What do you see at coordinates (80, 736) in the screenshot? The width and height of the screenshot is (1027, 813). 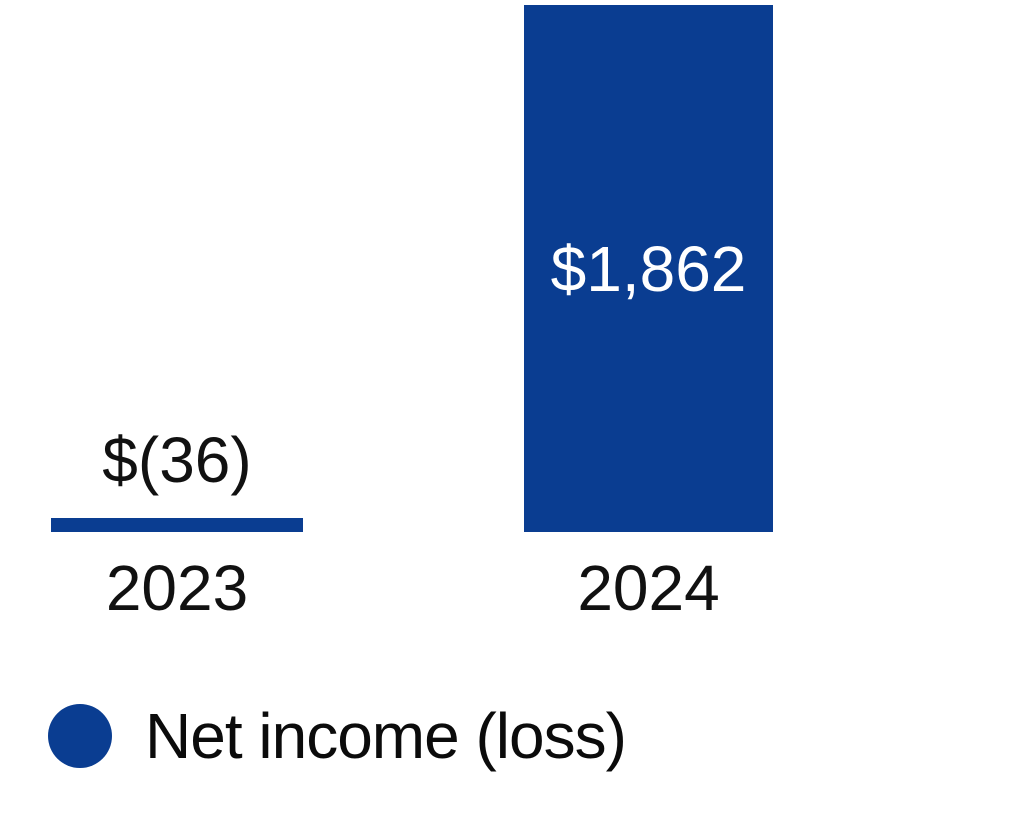 I see `legend-marker-circle-icon` at bounding box center [80, 736].